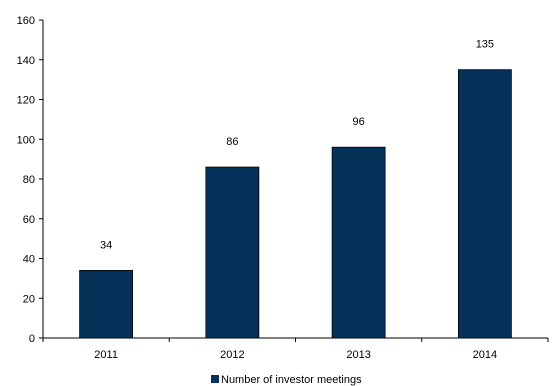  I want to click on legend: Number of investor meetings, so click(286, 380).